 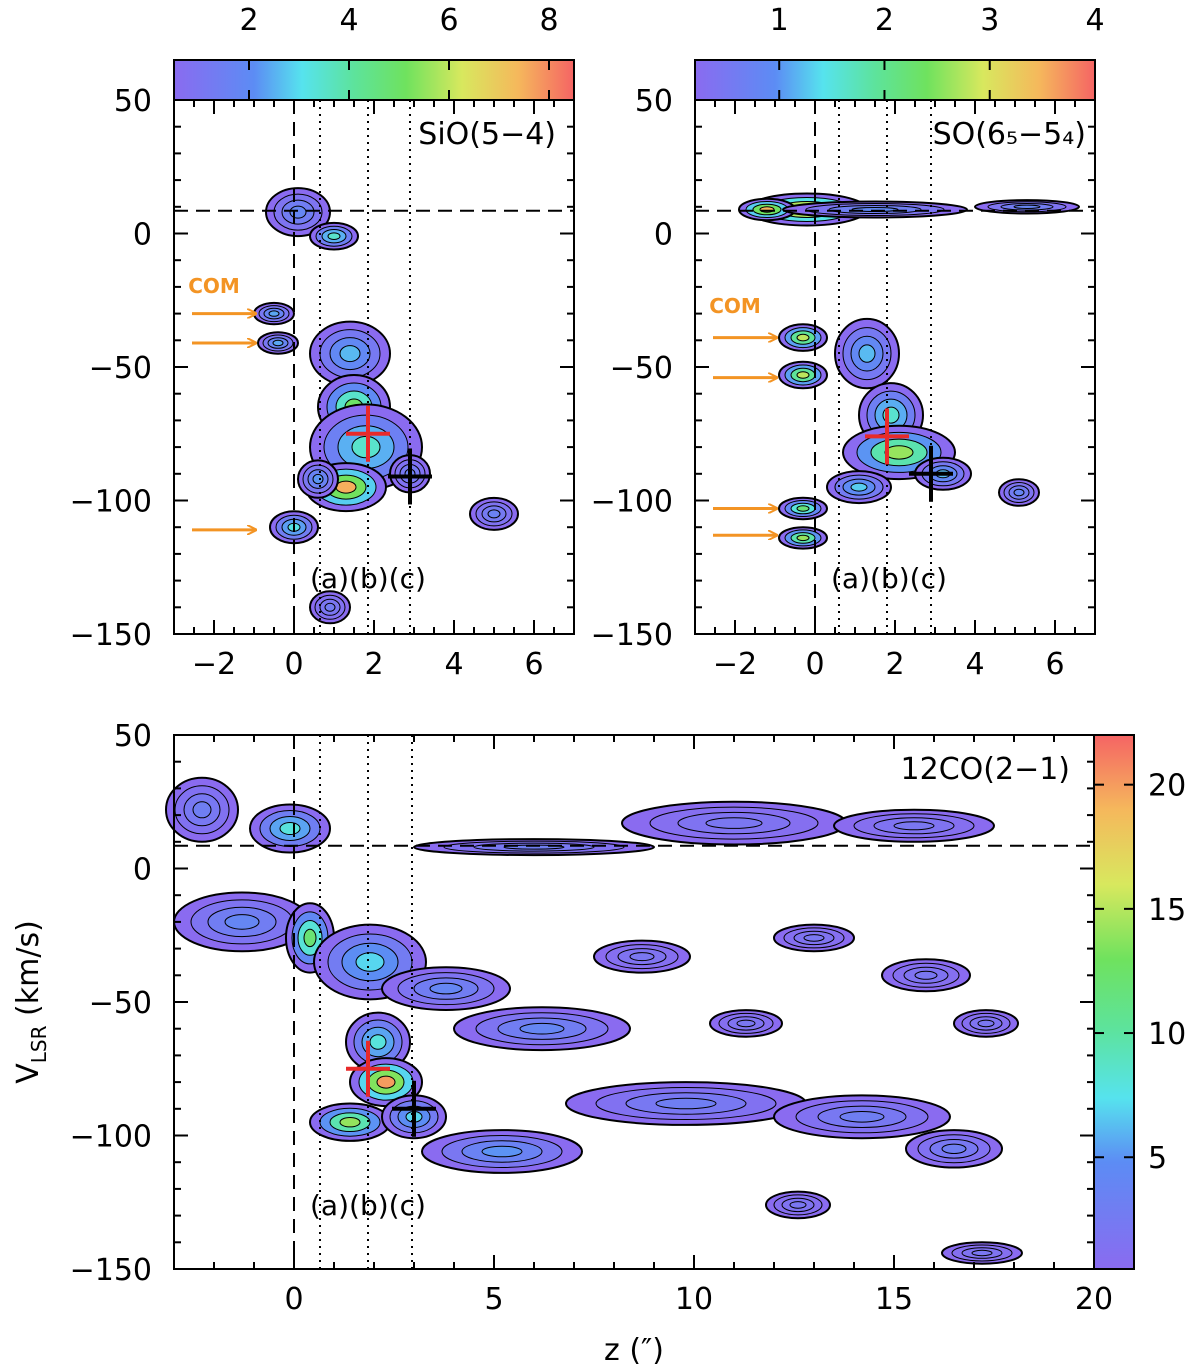 I want to click on so-com-label: COM, so click(x=735, y=306).